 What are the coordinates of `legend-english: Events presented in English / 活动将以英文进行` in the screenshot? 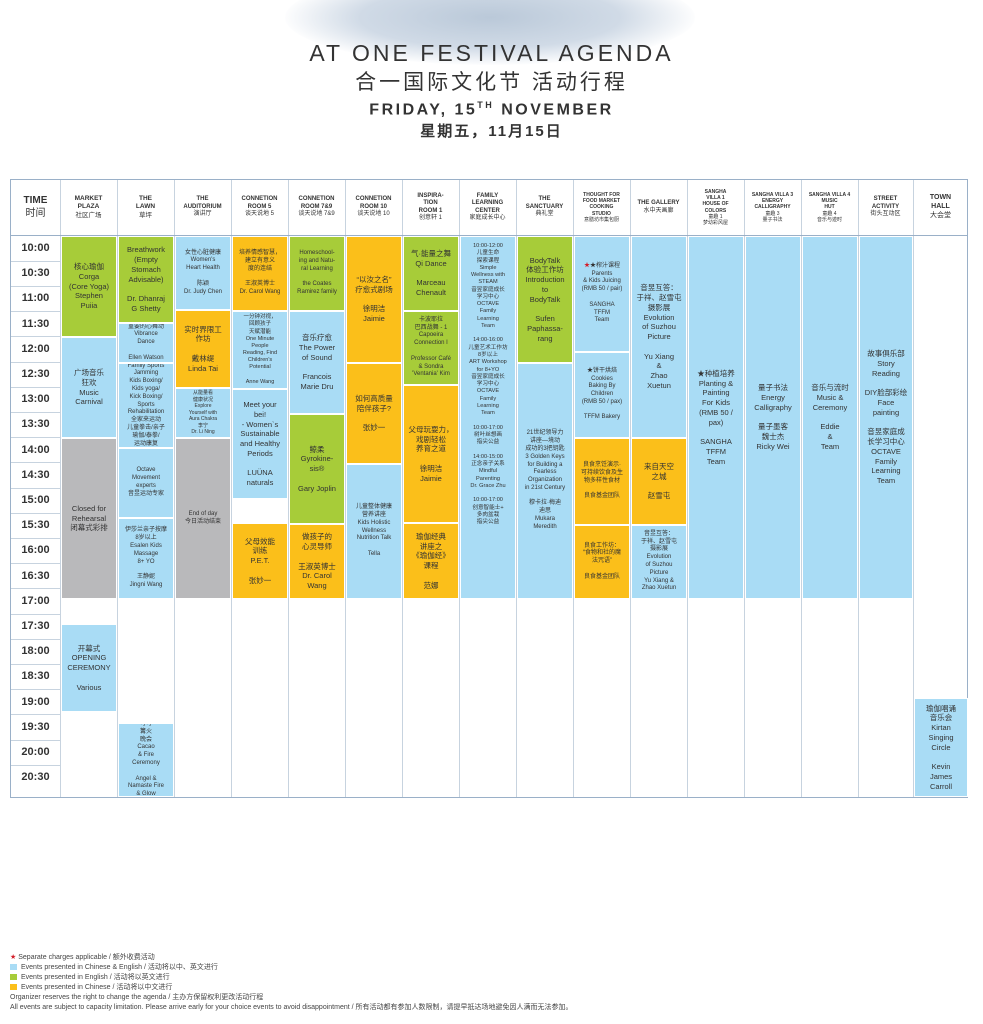 It's located at (90, 977).